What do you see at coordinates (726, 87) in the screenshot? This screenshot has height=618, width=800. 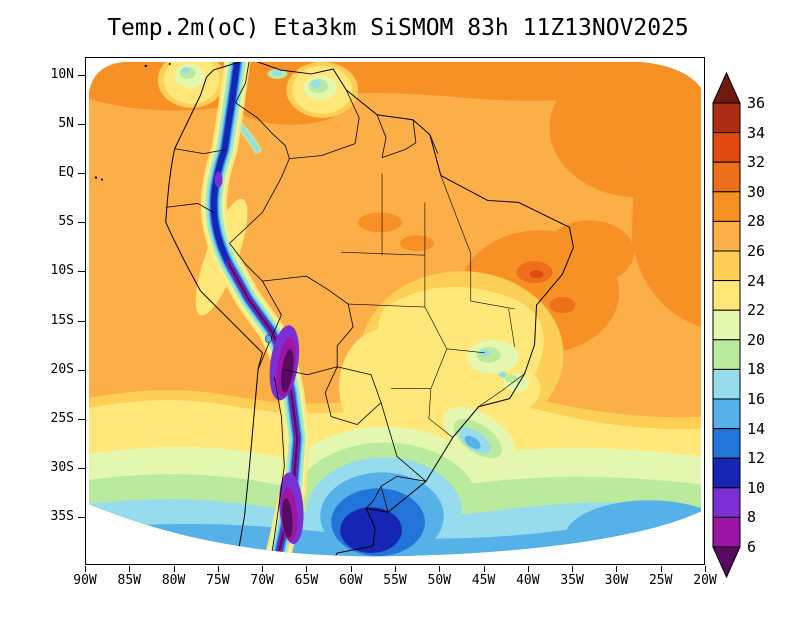 I see `colorbar-arrow-up` at bounding box center [726, 87].